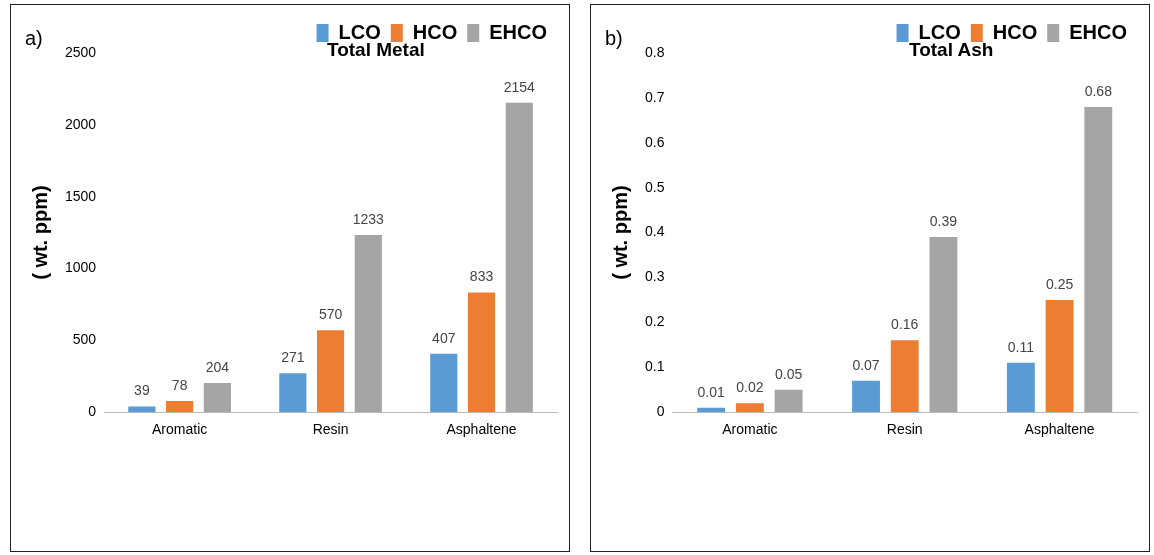 This screenshot has width=1154, height=555. What do you see at coordinates (84, 339) in the screenshot?
I see `y-tick-label: 500` at bounding box center [84, 339].